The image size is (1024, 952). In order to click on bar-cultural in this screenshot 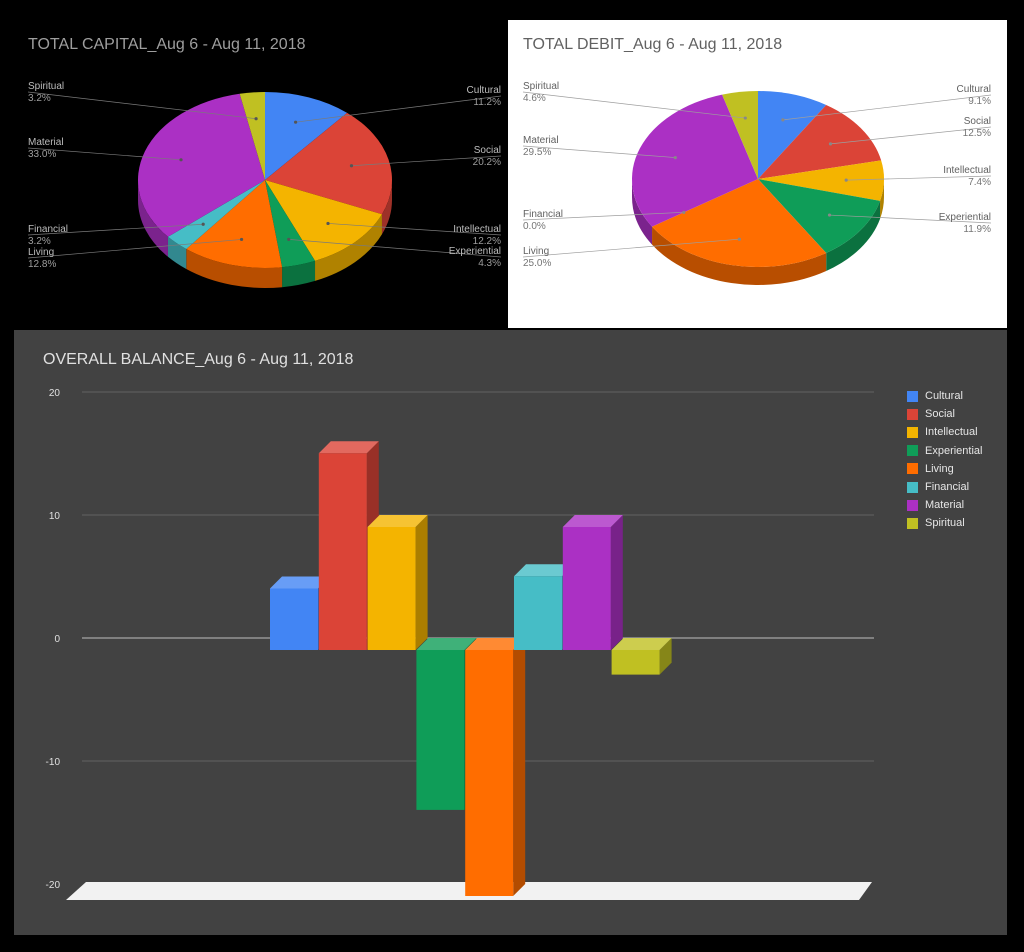, I will do `click(294, 619)`.